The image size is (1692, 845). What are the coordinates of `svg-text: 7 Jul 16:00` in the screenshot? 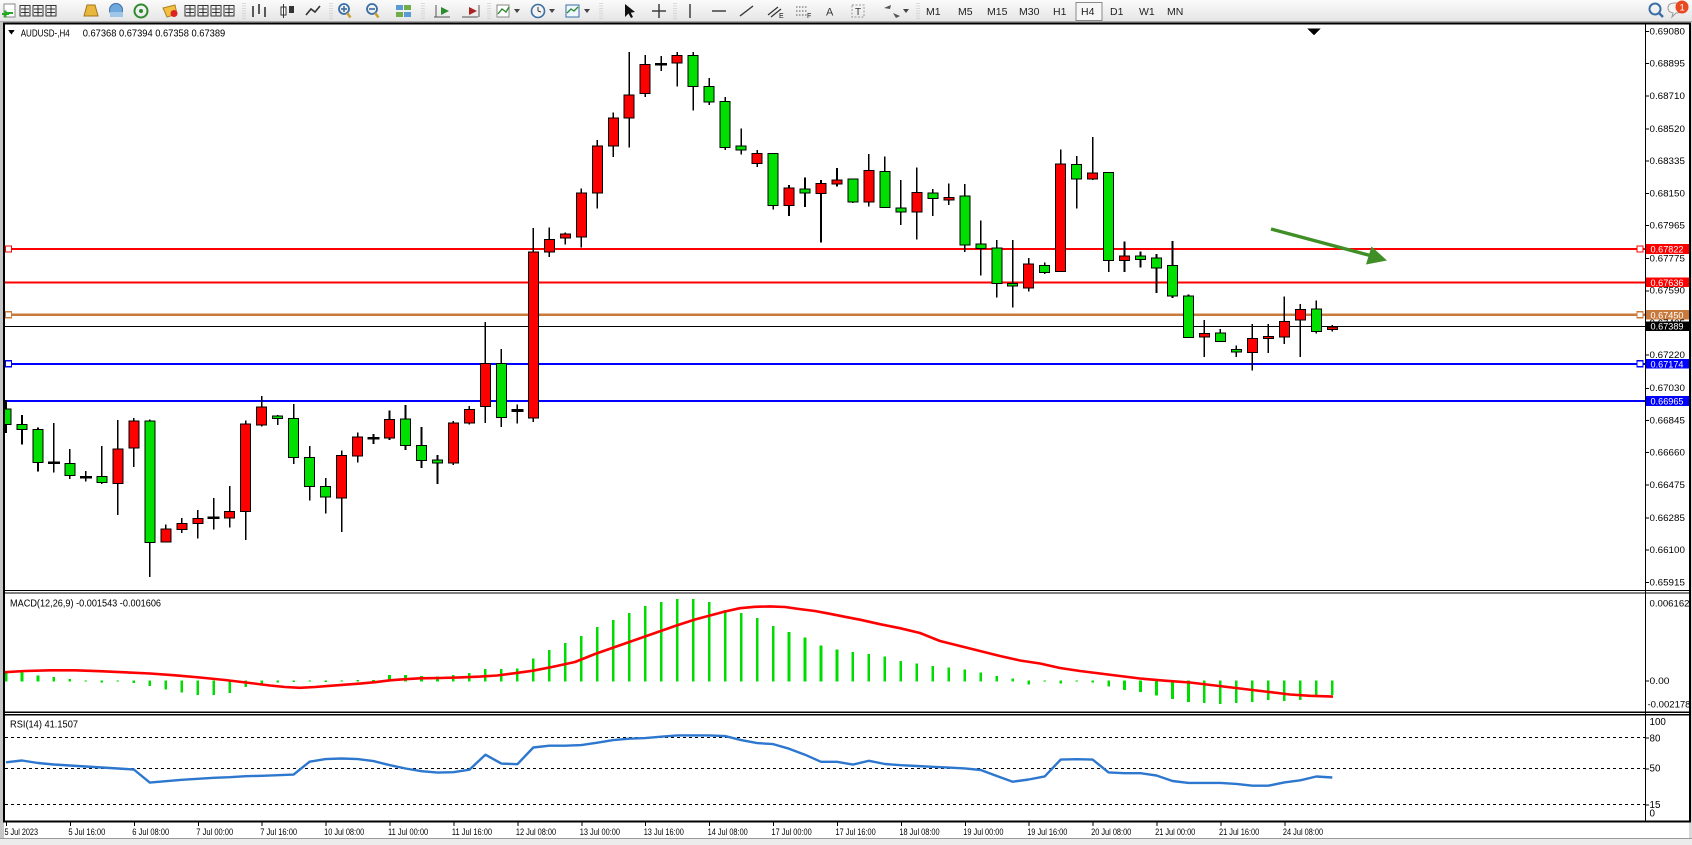 It's located at (278, 832).